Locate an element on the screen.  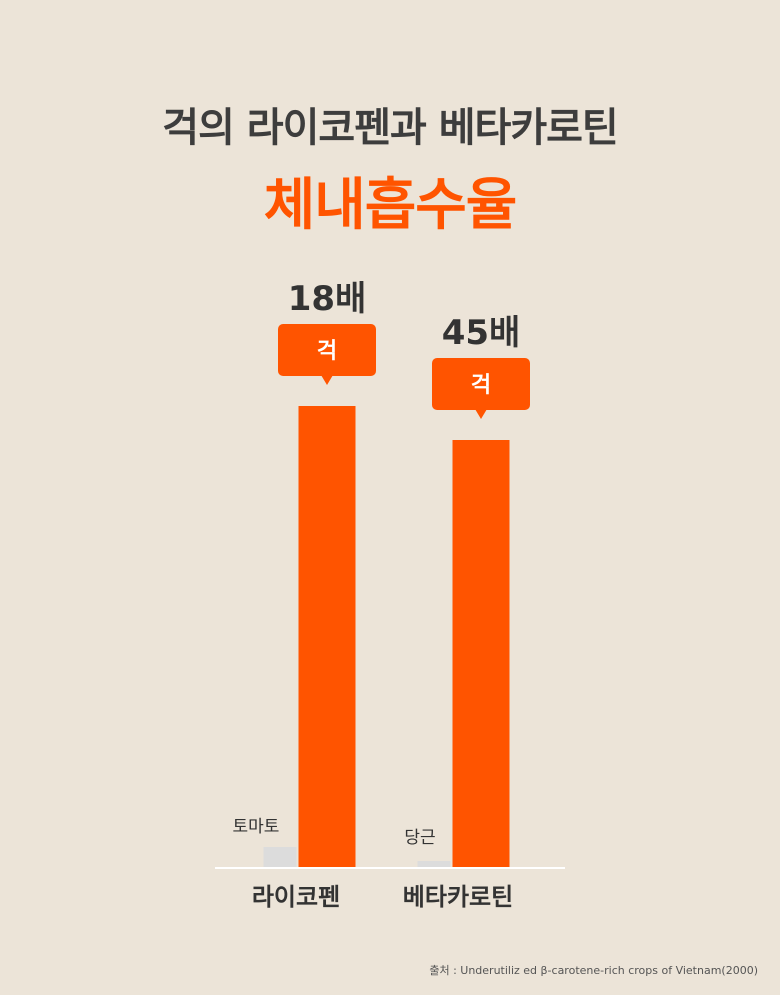
callout-lycopene: 걱 is located at coordinates (327, 354).